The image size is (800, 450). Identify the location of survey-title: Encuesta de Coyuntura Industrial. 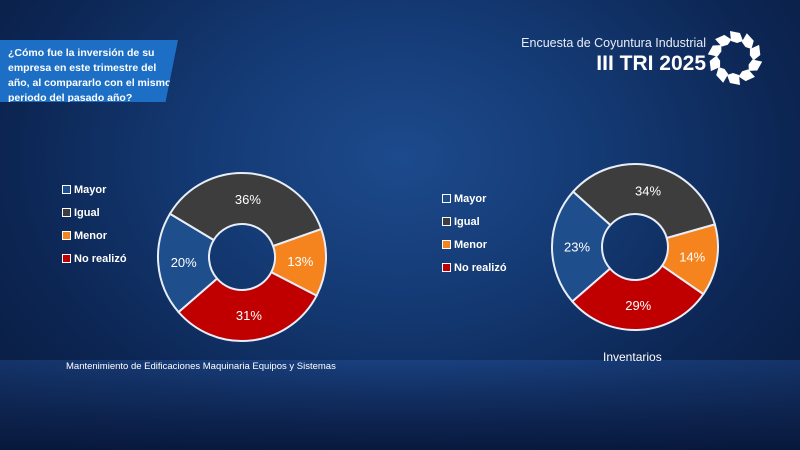
(613, 43).